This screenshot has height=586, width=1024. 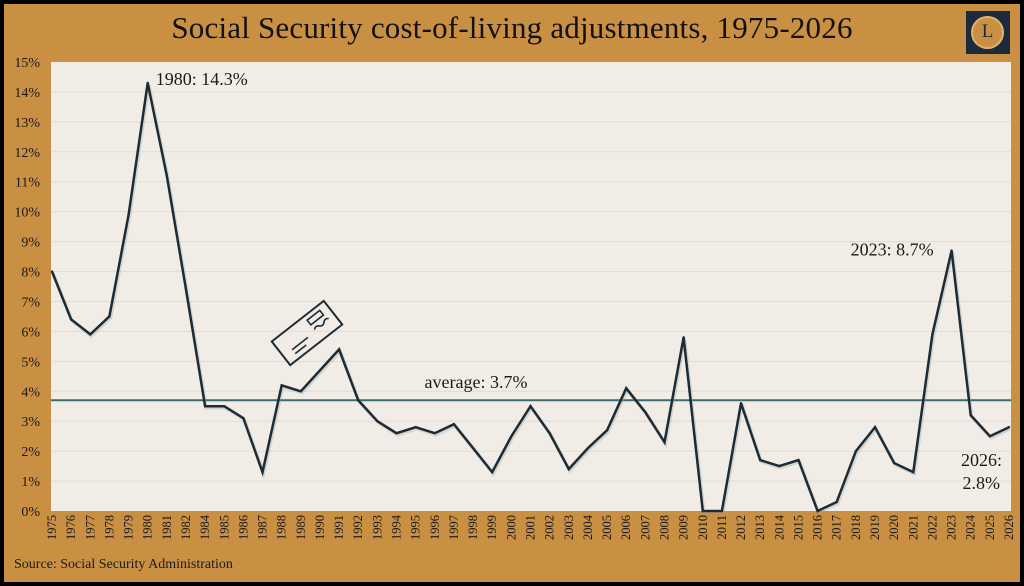 I want to click on x-tick-label: 2019, so click(x=875, y=527).